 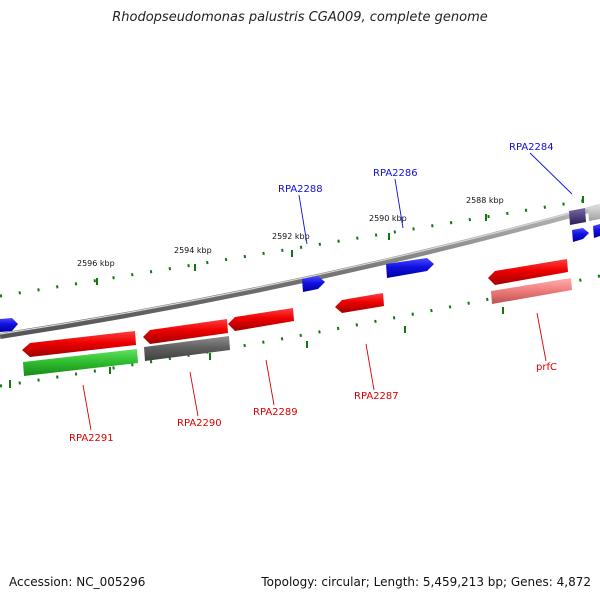 I want to click on gene-RPA2290-grey, so click(x=187, y=348).